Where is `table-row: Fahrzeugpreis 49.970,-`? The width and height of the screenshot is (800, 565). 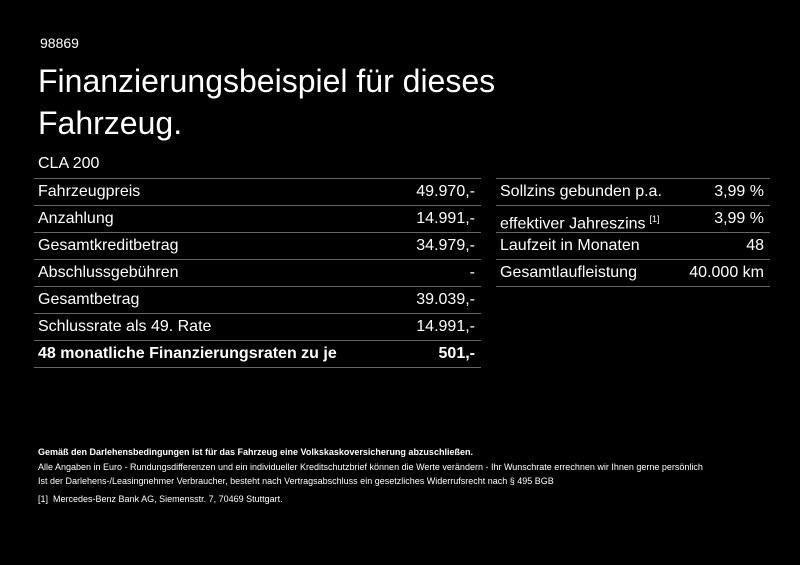
table-row: Fahrzeugpreis 49.970,- is located at coordinates (257, 192).